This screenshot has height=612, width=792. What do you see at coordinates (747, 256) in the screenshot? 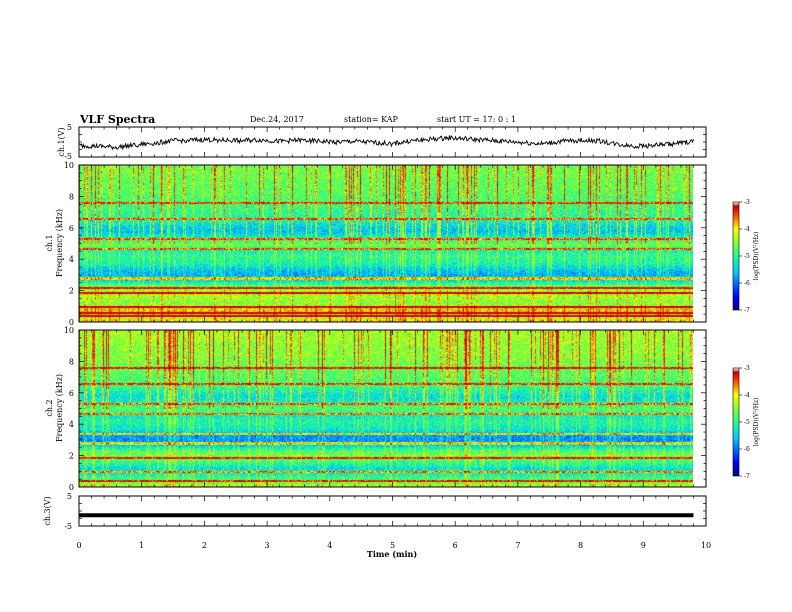
I see `ch1-colorbar-tick-label: -5` at bounding box center [747, 256].